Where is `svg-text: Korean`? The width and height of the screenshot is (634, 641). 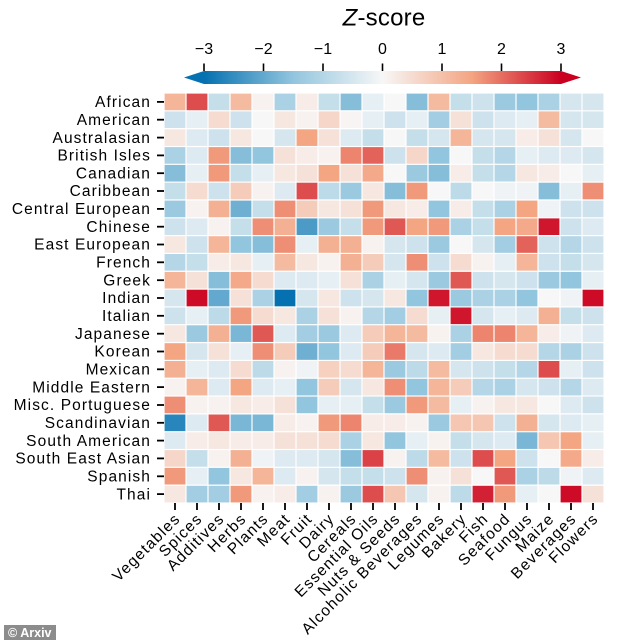 svg-text: Korean is located at coordinates (122, 352).